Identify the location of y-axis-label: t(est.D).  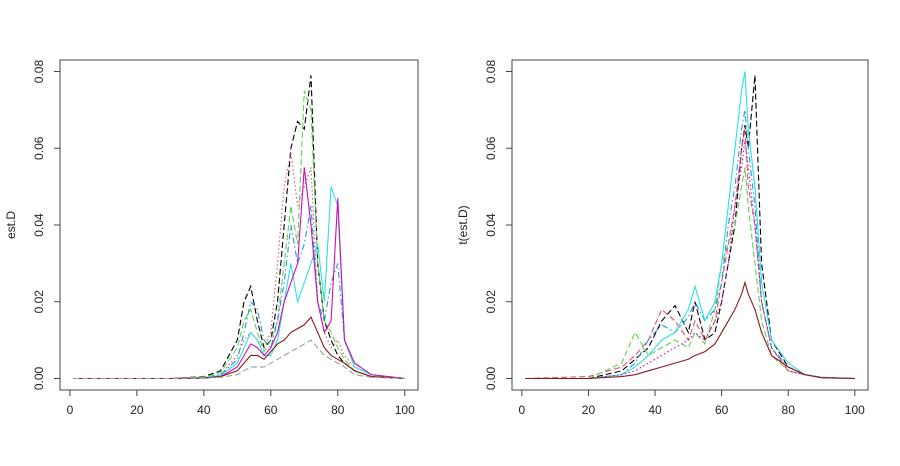
(463, 224).